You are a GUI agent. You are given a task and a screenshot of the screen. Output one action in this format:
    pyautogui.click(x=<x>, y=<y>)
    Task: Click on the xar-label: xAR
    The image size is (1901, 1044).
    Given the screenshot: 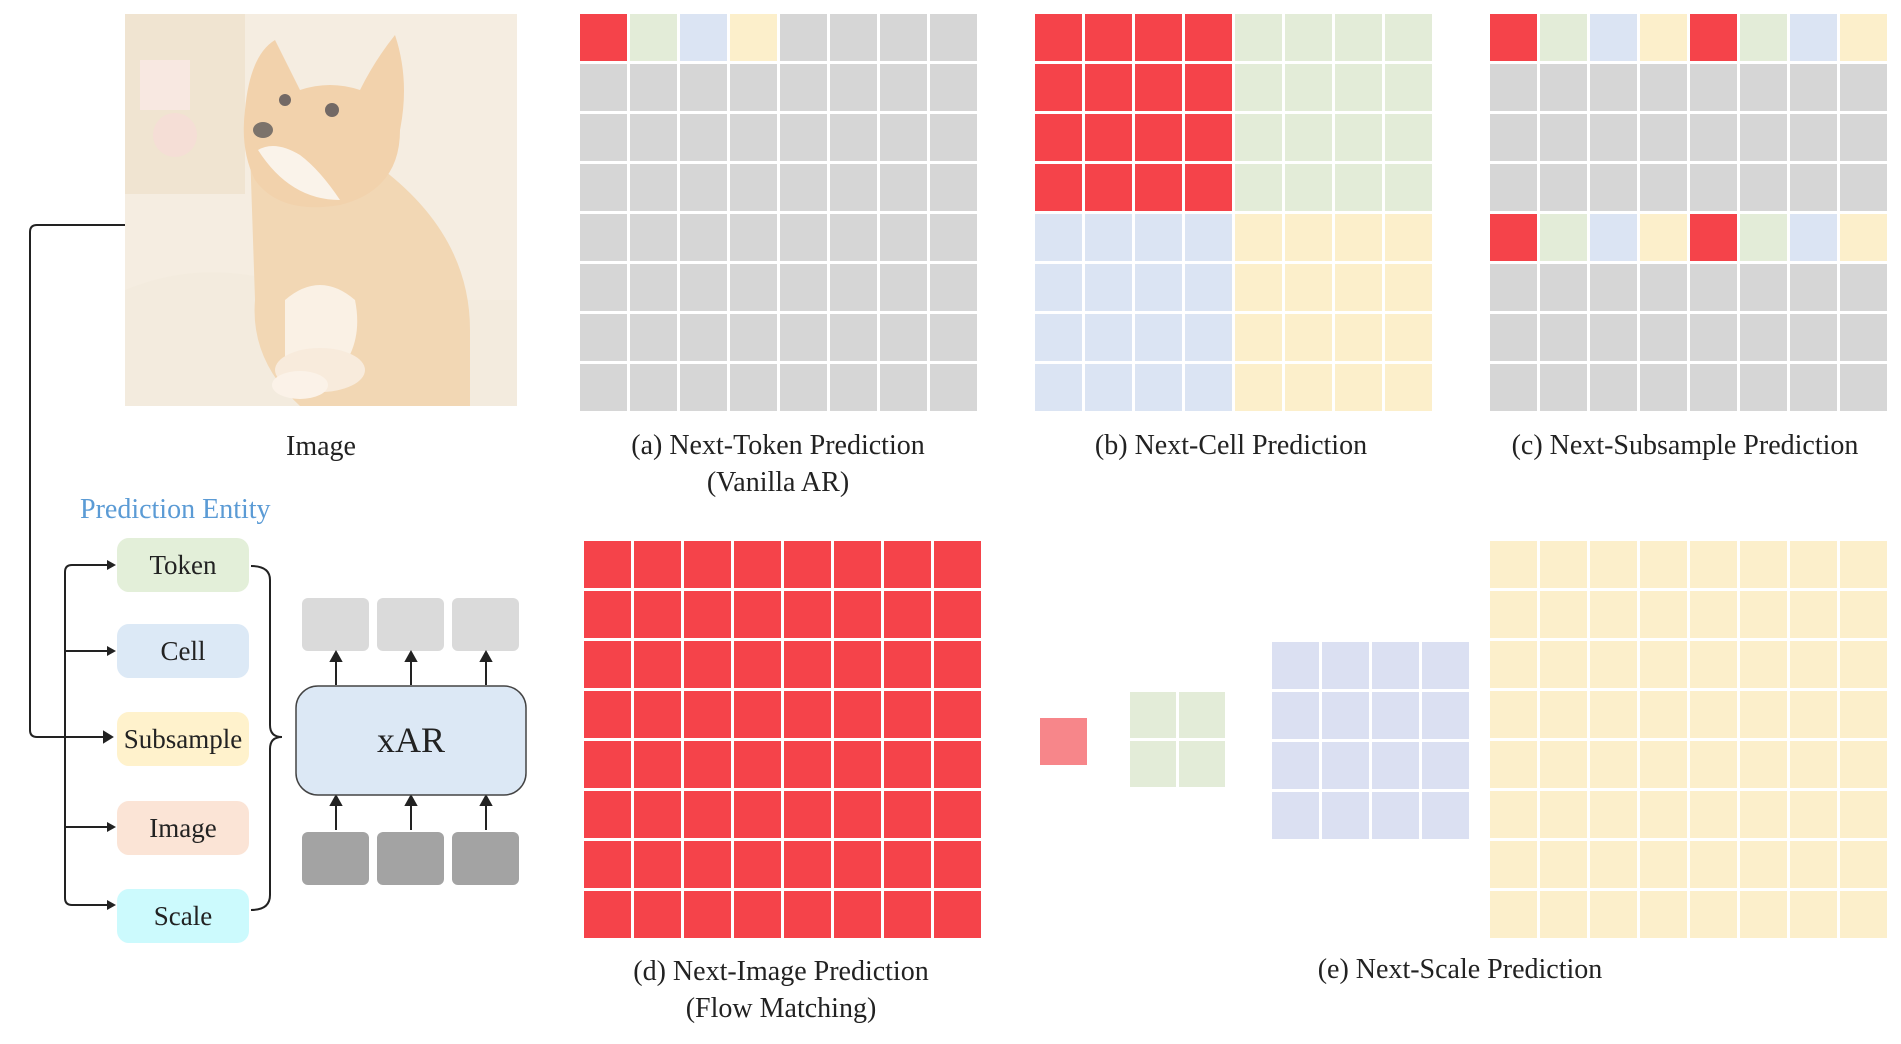 What is the action you would take?
    pyautogui.click(x=411, y=740)
    